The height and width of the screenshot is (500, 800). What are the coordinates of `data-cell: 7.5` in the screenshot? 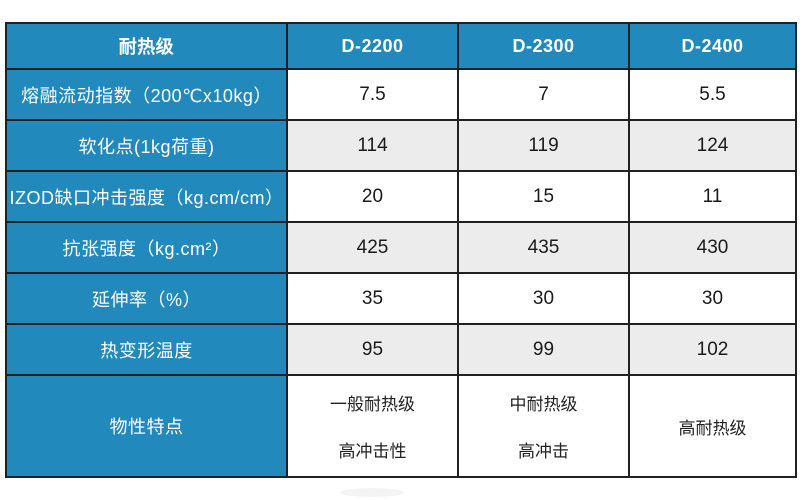 It's located at (372, 94).